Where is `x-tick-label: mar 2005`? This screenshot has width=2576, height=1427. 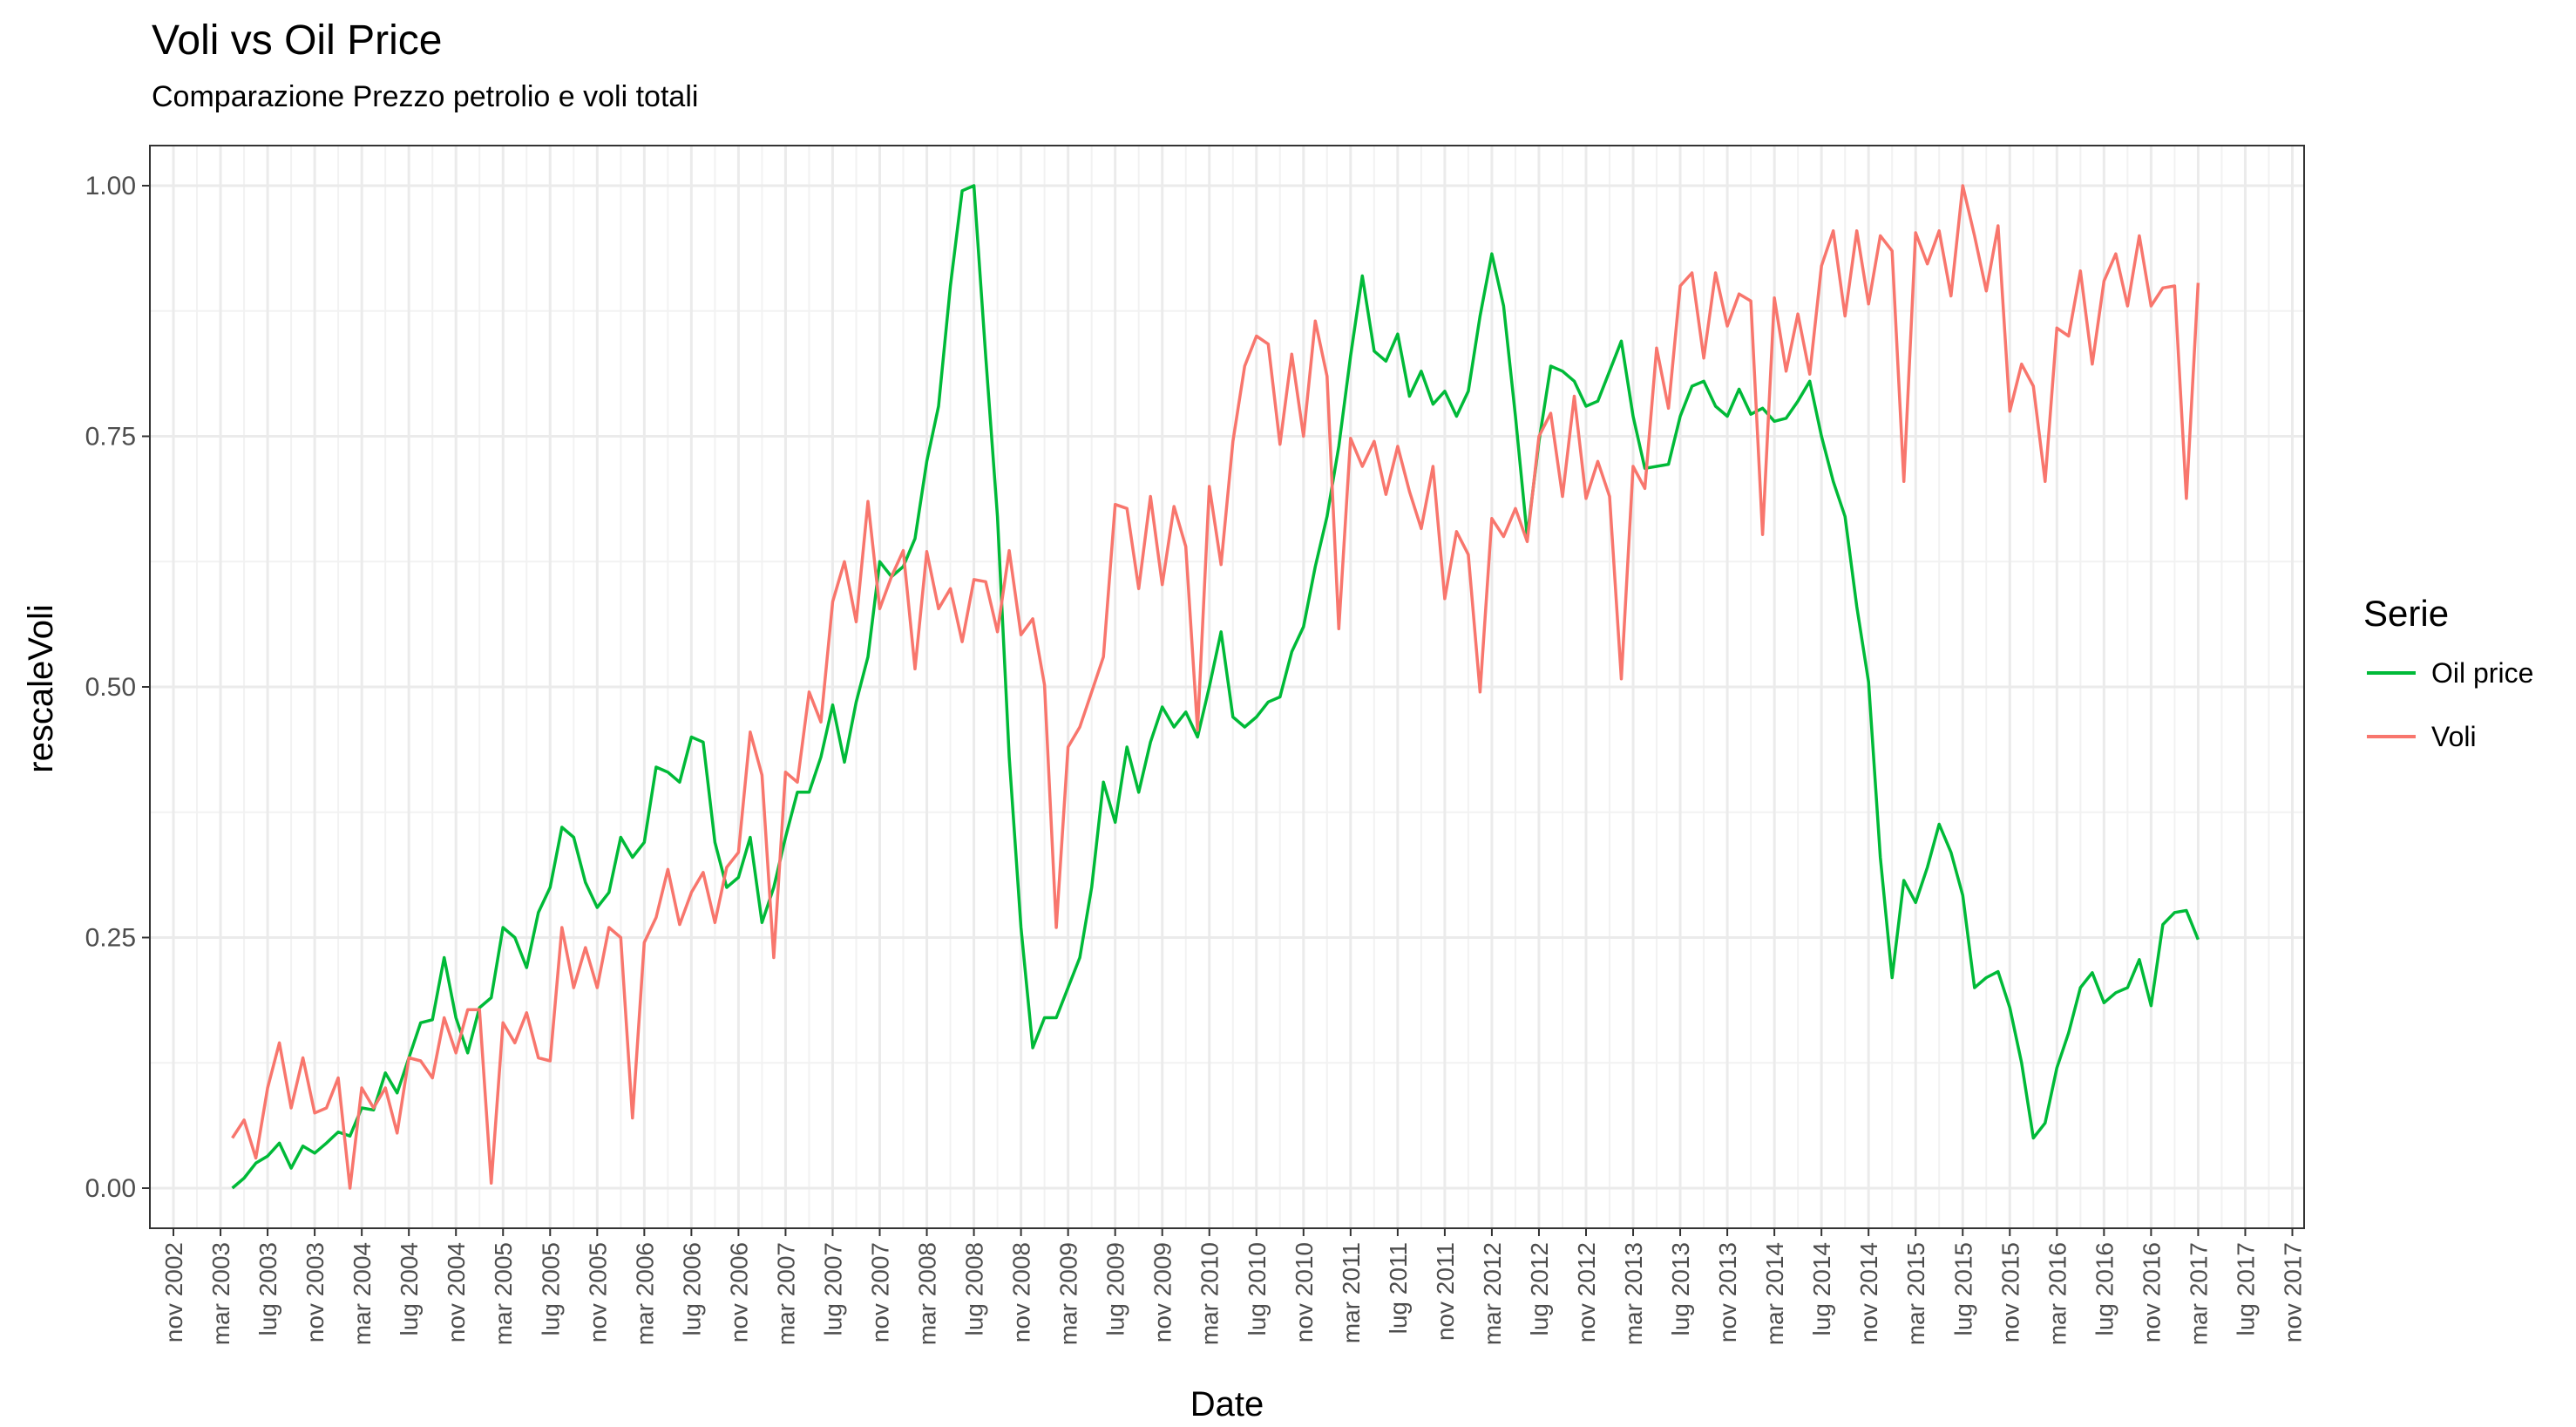 x-tick-label: mar 2005 is located at coordinates (504, 1294).